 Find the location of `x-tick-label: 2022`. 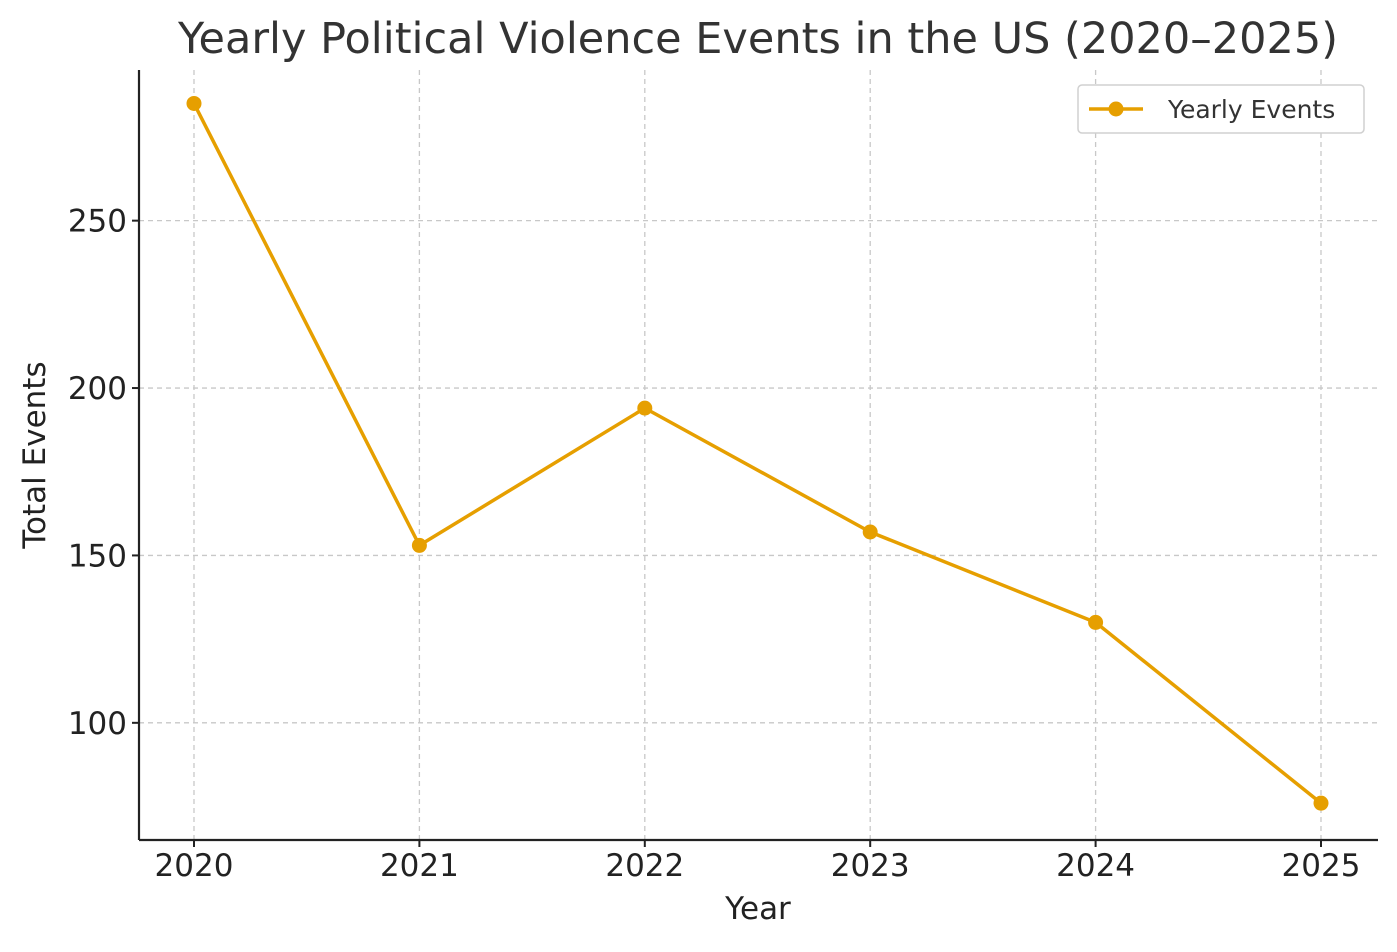

x-tick-label: 2022 is located at coordinates (644, 866).